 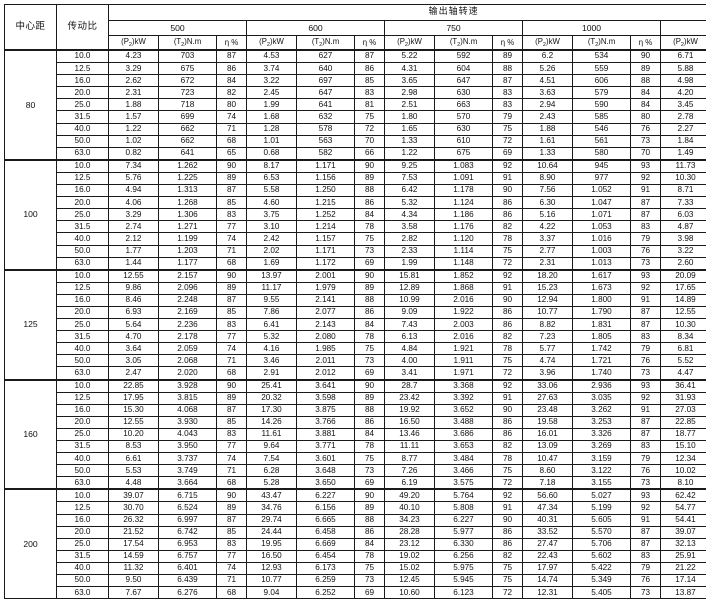 I want to click on power-value: 8.10, so click(x=683, y=483).